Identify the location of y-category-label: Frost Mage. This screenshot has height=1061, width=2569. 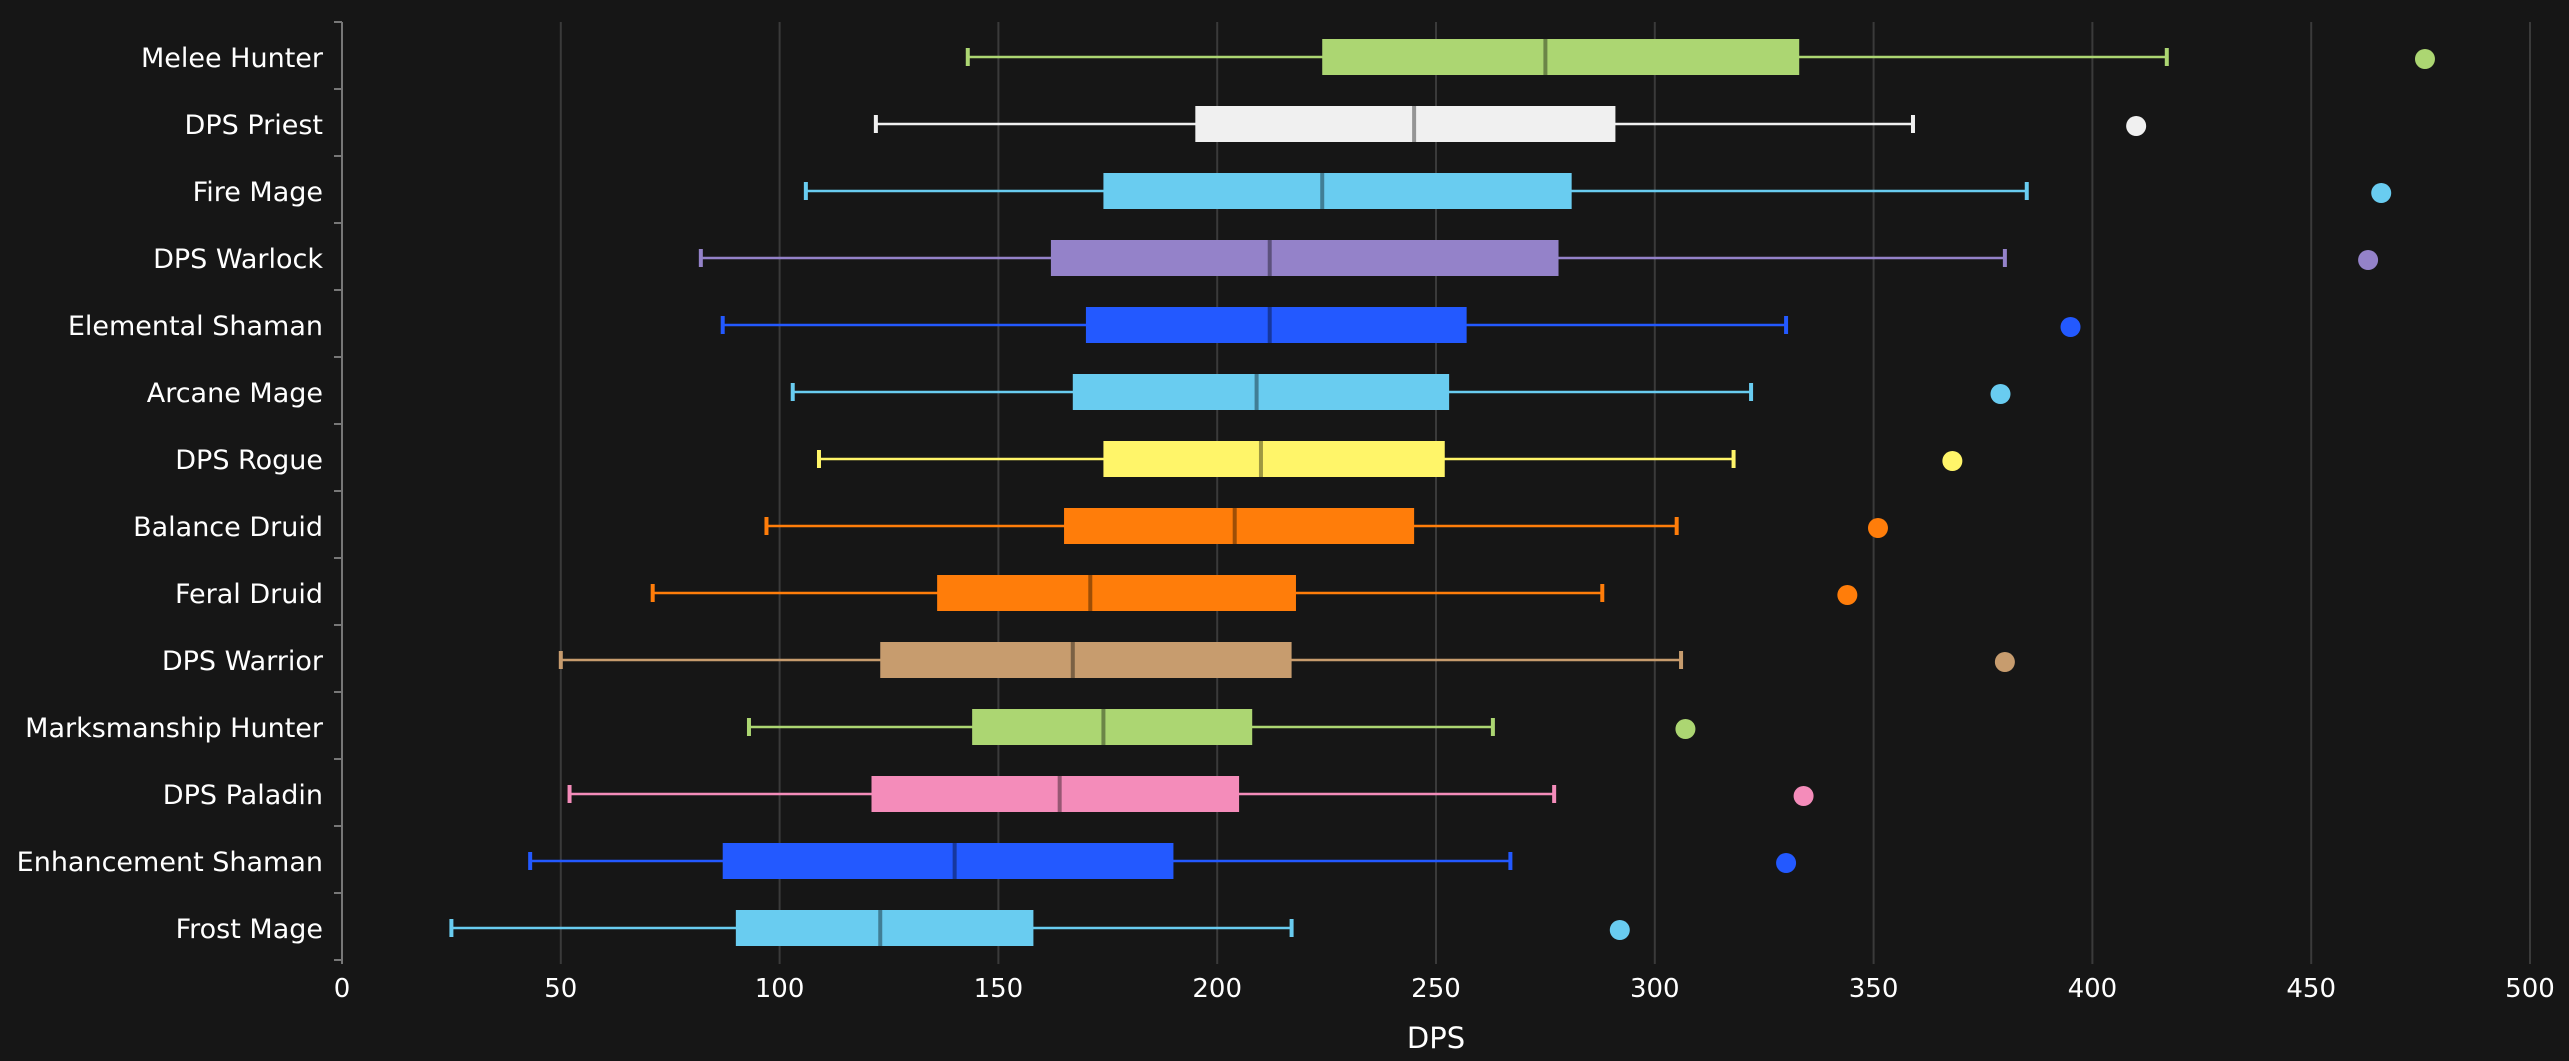
(249, 929).